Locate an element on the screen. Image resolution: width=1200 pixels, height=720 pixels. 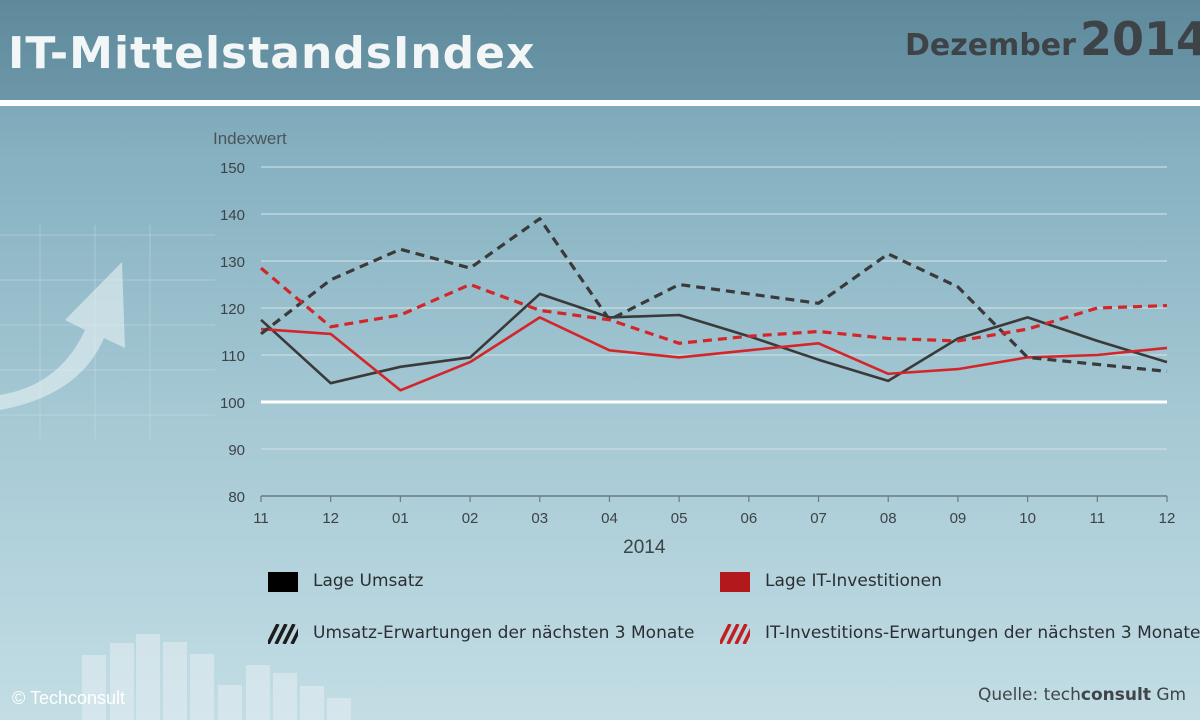
date-heading: Dezember2014 is located at coordinates (1052, 39).